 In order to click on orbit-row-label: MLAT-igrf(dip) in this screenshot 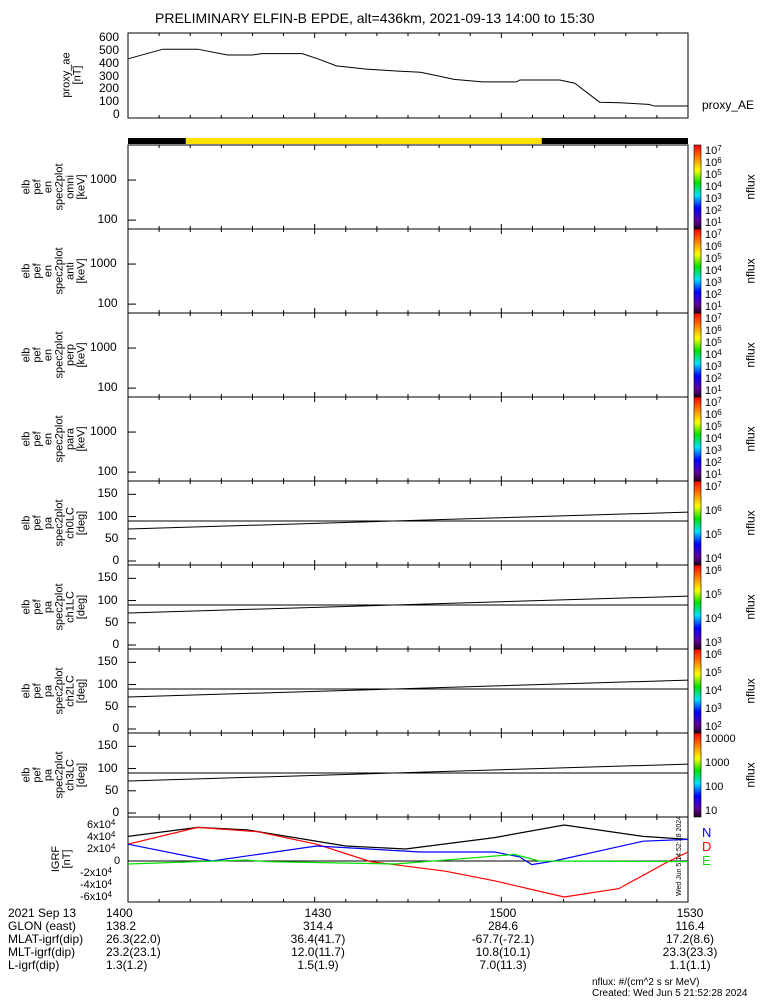, I will do `click(46, 939)`.